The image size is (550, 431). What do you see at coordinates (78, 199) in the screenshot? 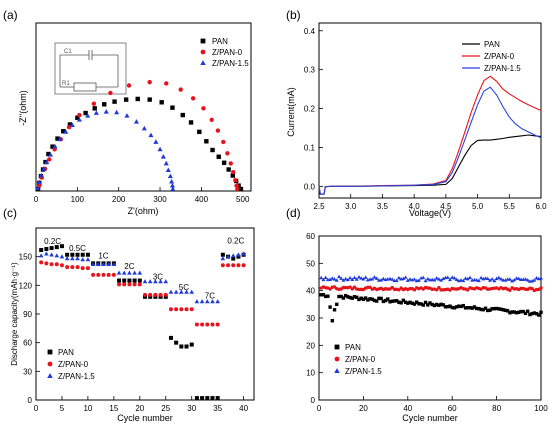
I see `x-tick-label-a-1: 100` at bounding box center [78, 199].